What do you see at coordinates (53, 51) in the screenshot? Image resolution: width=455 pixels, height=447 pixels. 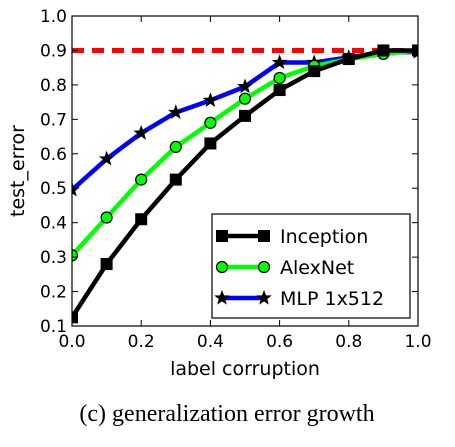 I see `y-tick-label: 0.9` at bounding box center [53, 51].